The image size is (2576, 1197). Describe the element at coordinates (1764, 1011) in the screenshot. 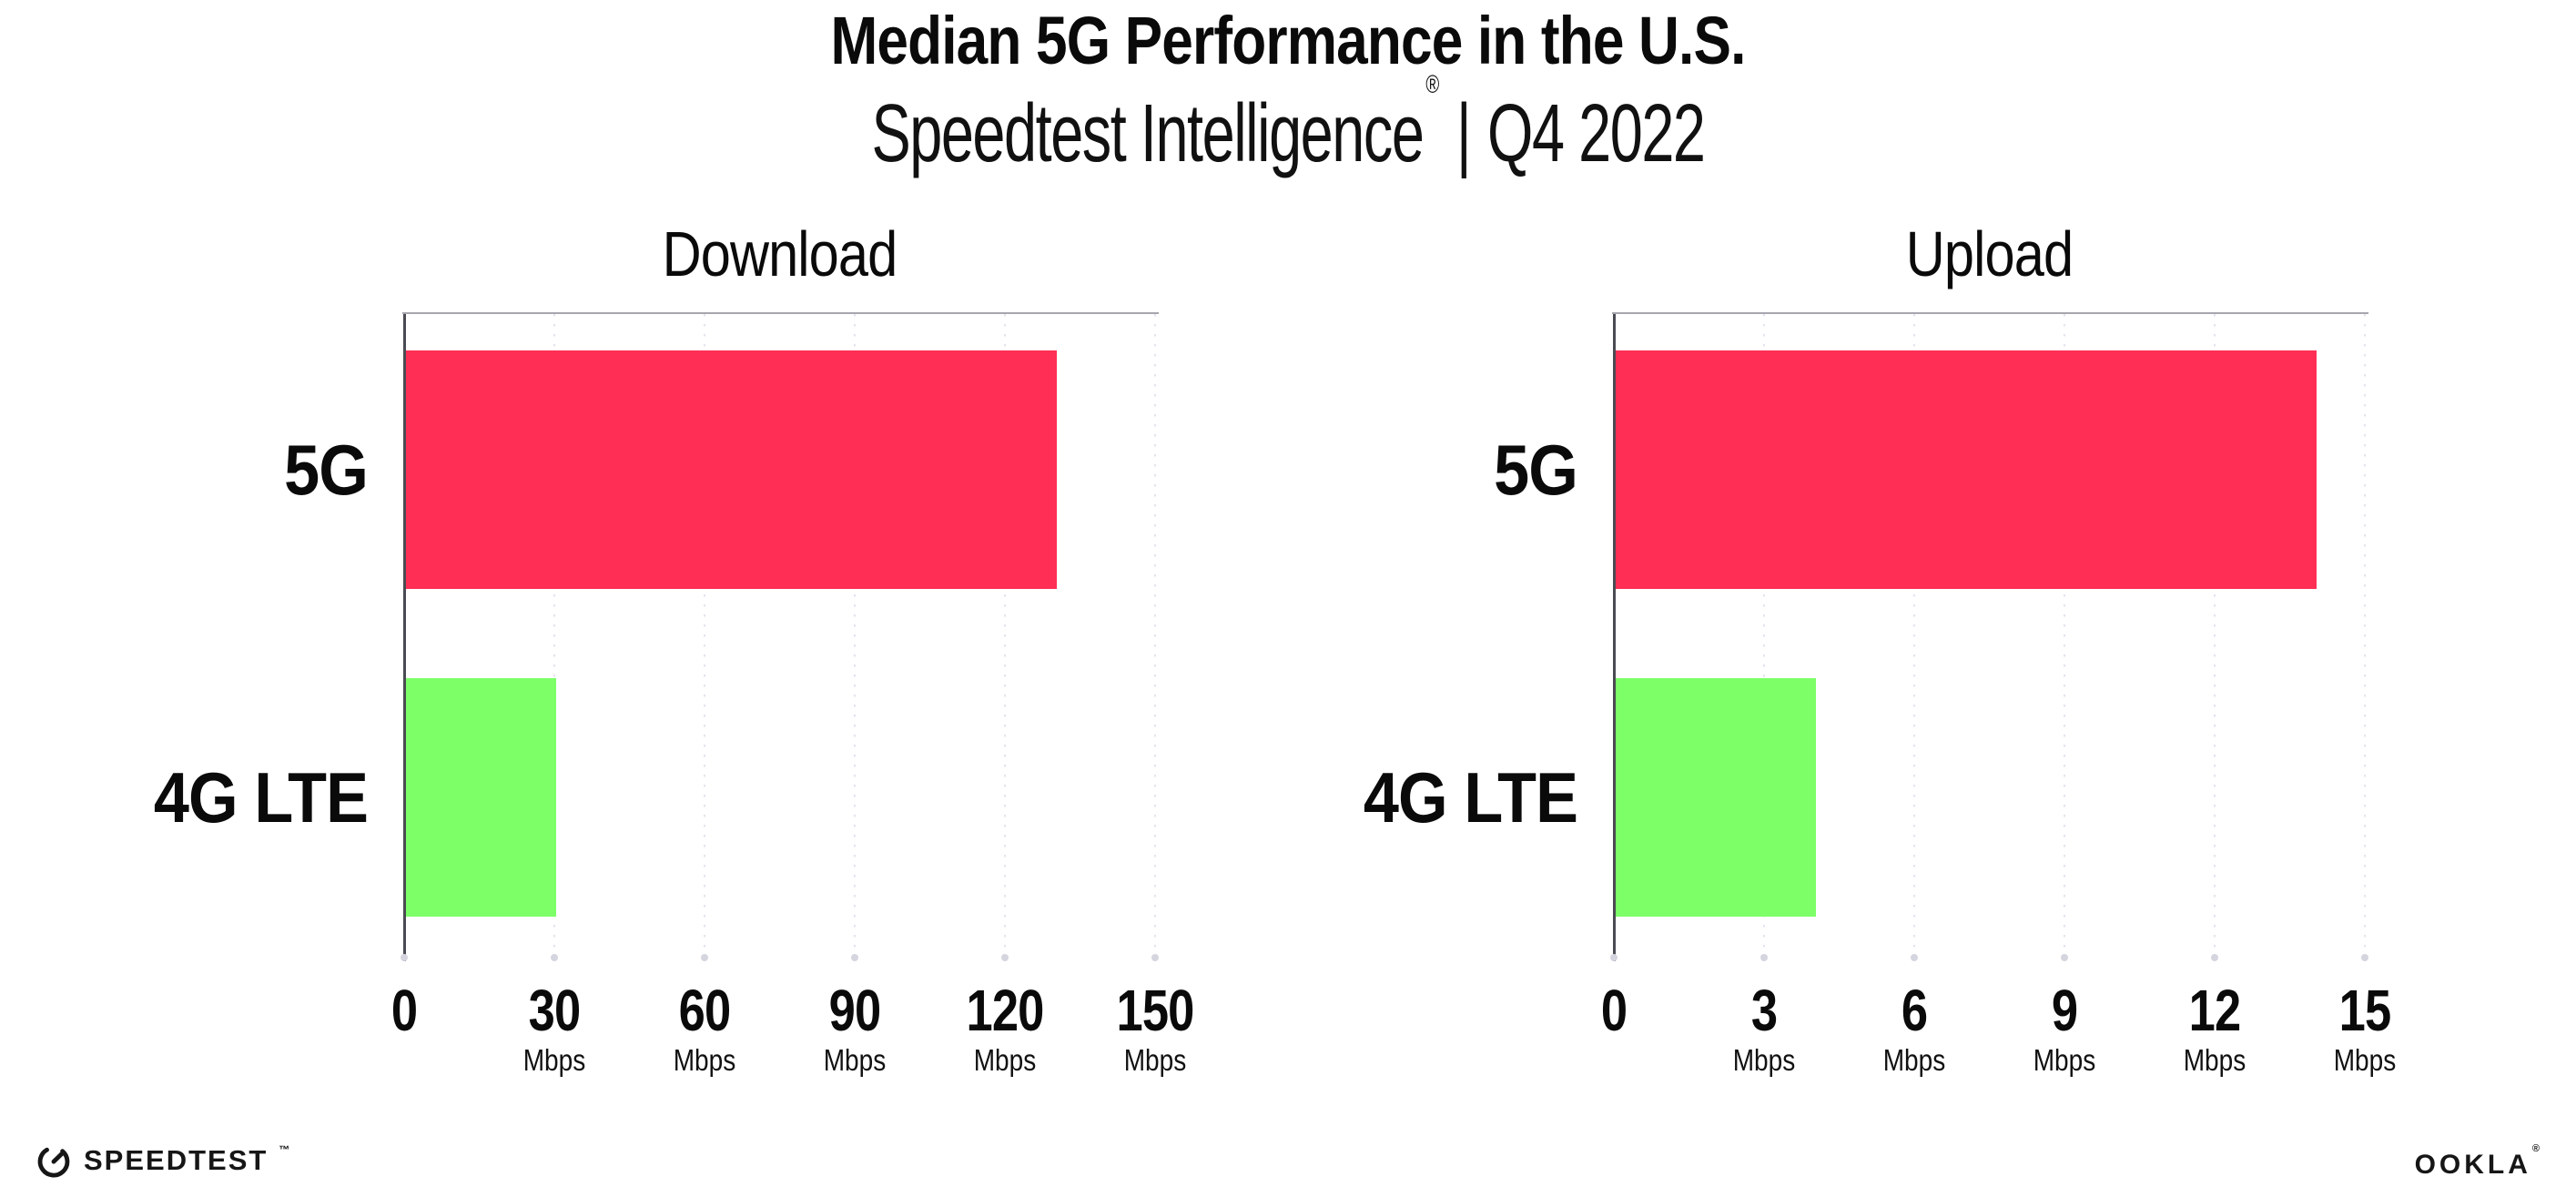

I see `tick-value: 3` at that location.